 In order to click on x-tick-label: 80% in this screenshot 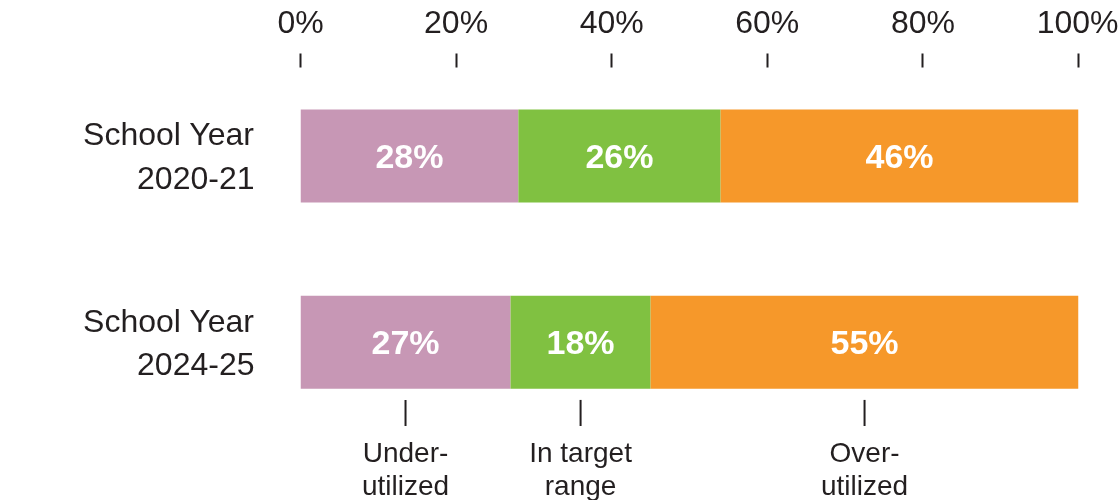, I will do `click(922, 21)`.